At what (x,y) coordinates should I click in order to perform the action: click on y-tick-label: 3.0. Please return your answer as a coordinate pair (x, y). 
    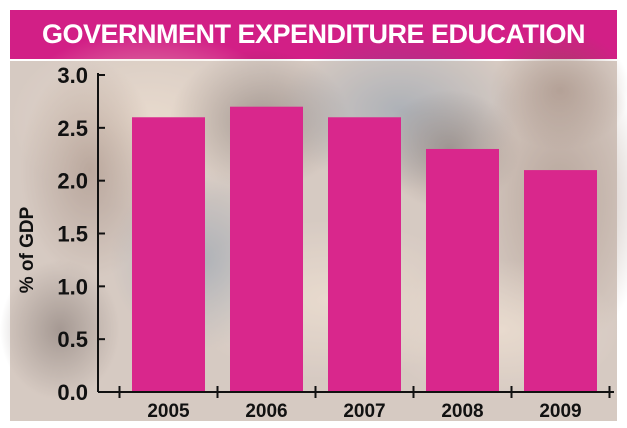
    Looking at the image, I should click on (72, 75).